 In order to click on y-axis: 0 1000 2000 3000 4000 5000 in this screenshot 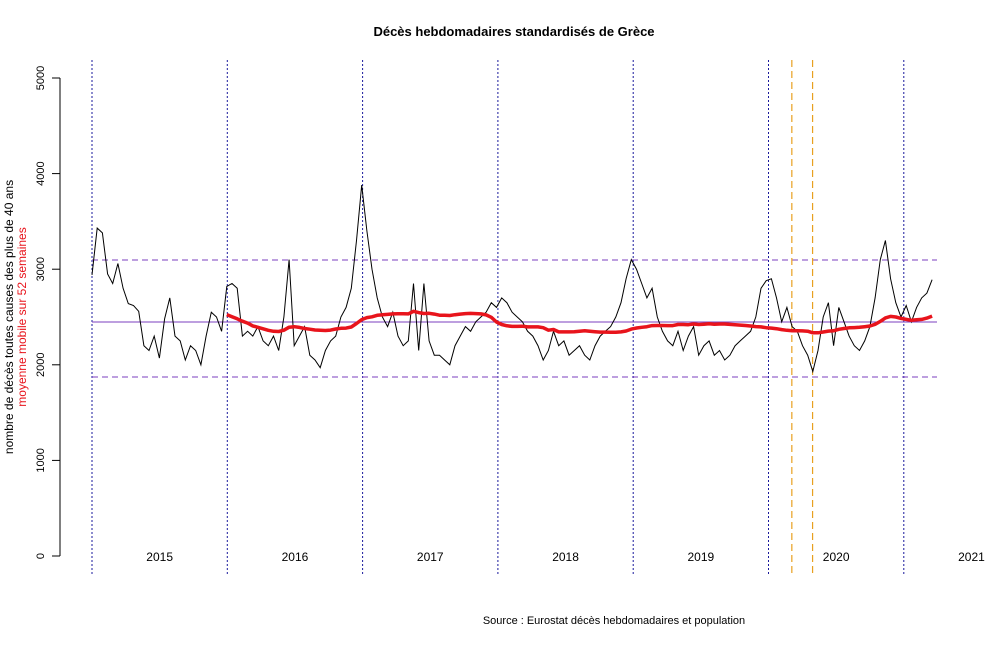, I will do `click(48, 312)`.